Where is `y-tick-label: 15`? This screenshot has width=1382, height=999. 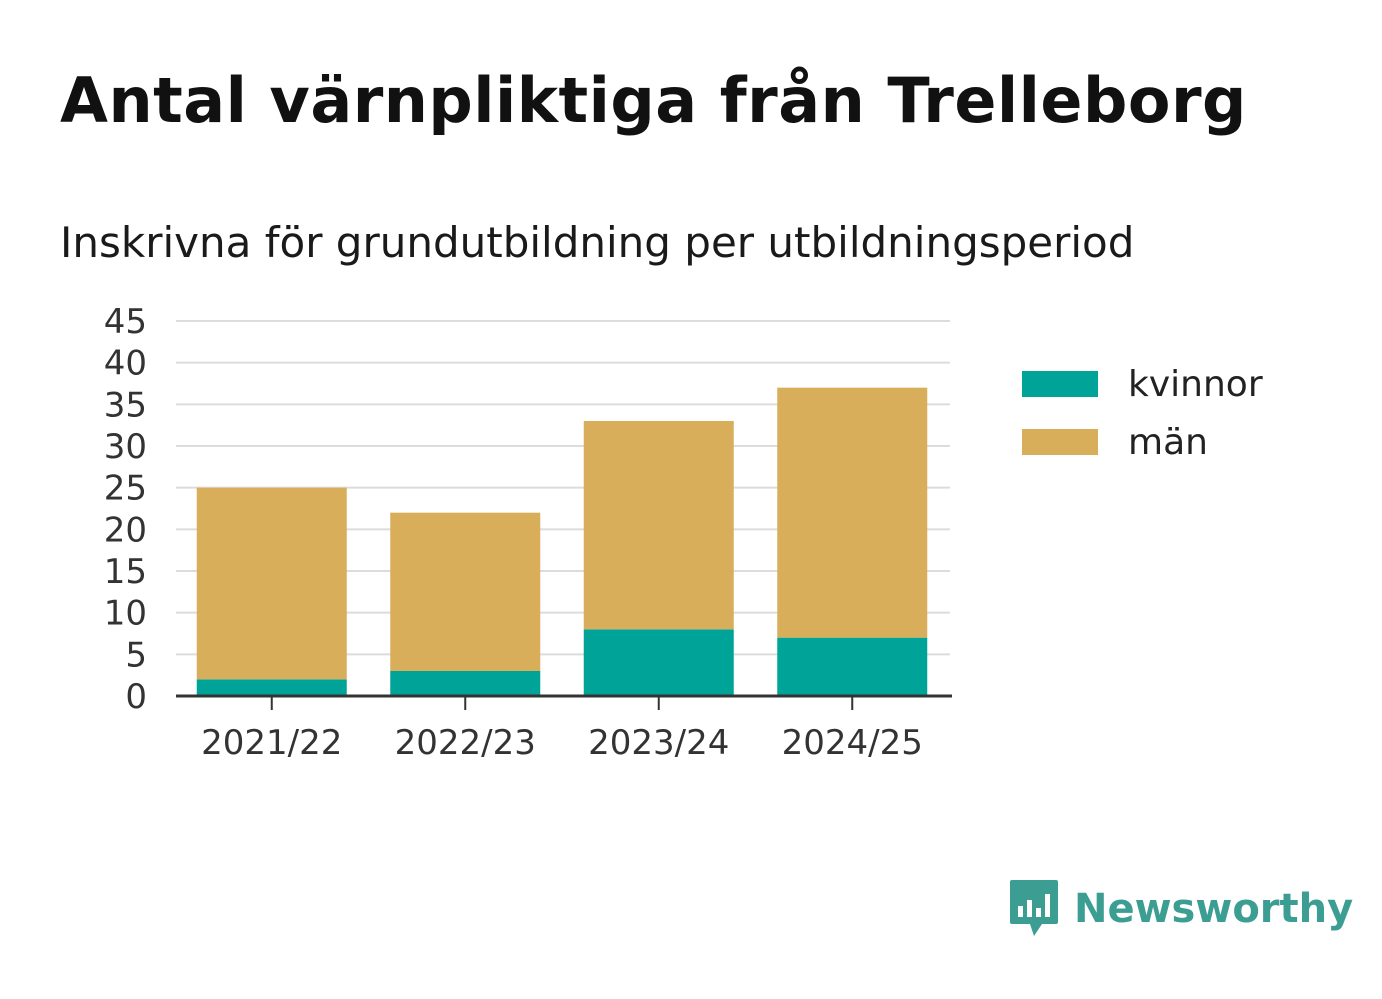 y-tick-label: 15 is located at coordinates (125, 572).